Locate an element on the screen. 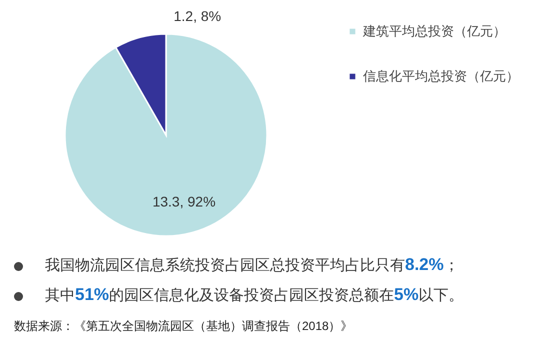 The height and width of the screenshot is (361, 550). legend-label: 信息化平均总投资（亿元） is located at coordinates (441, 77).